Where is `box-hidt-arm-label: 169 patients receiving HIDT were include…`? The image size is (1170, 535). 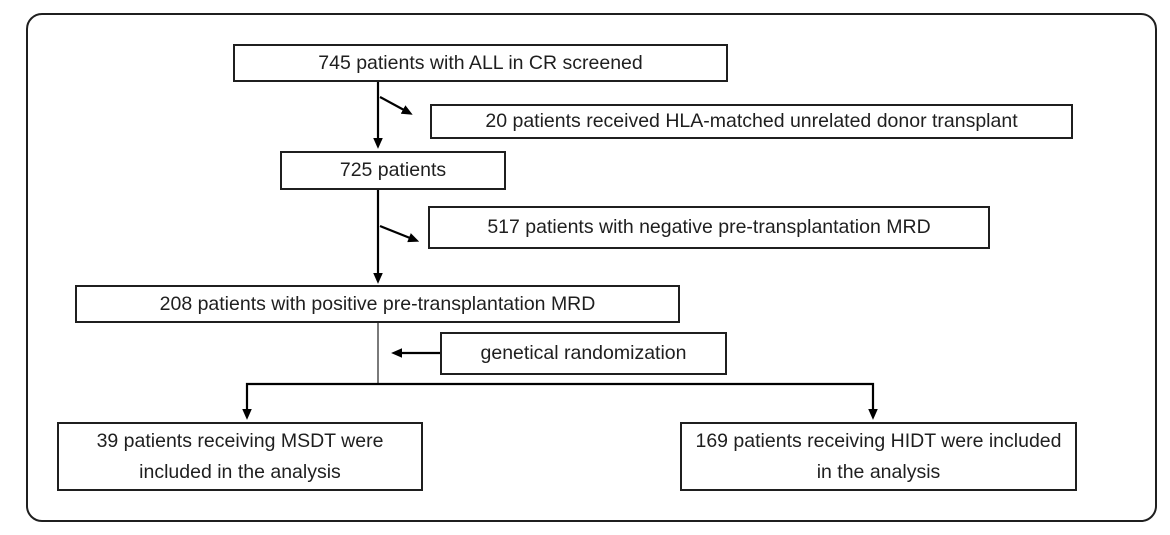
box-hidt-arm-label: 169 patients receiving HIDT were include… is located at coordinates (878, 456).